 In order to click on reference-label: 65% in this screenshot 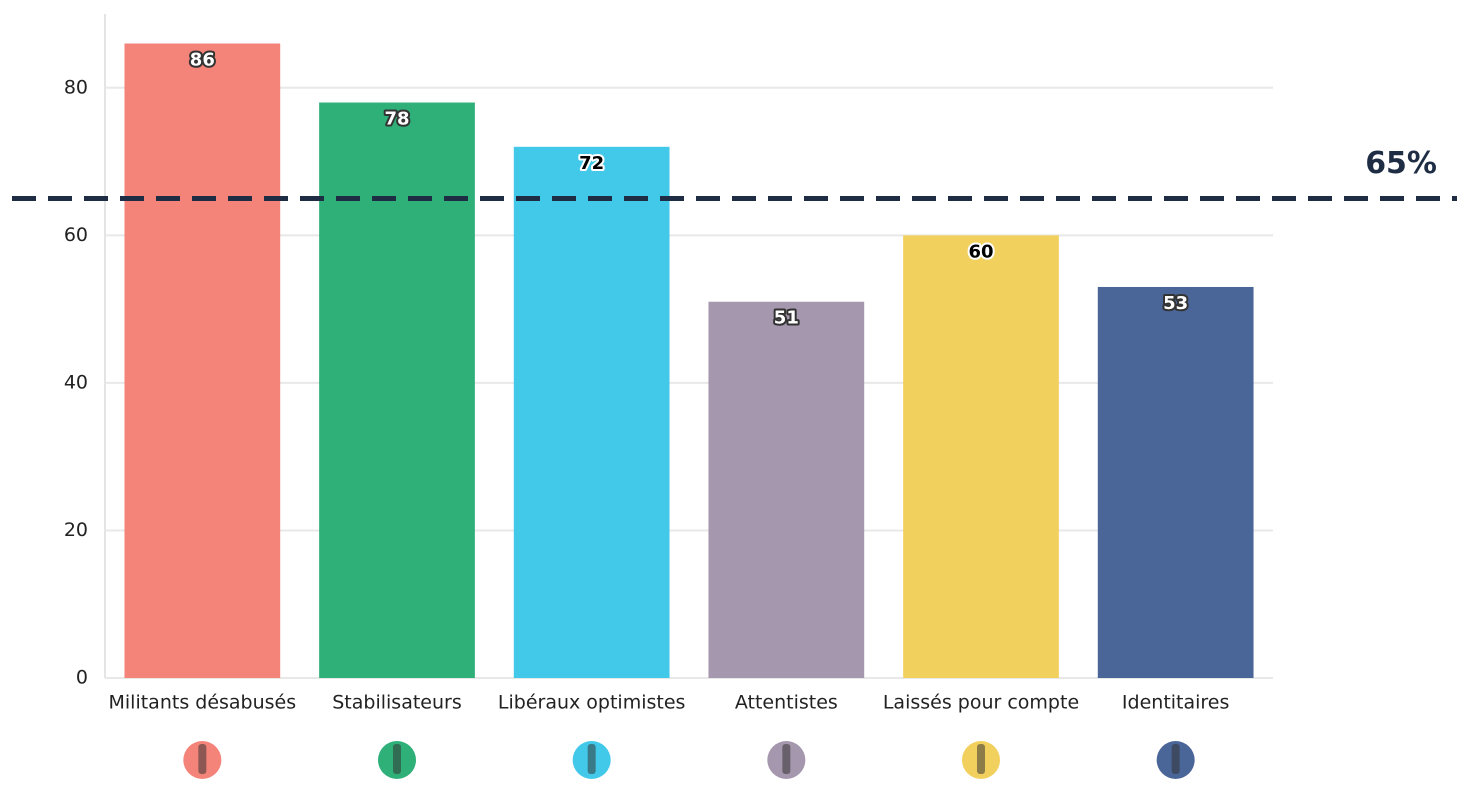, I will do `click(1401, 163)`.